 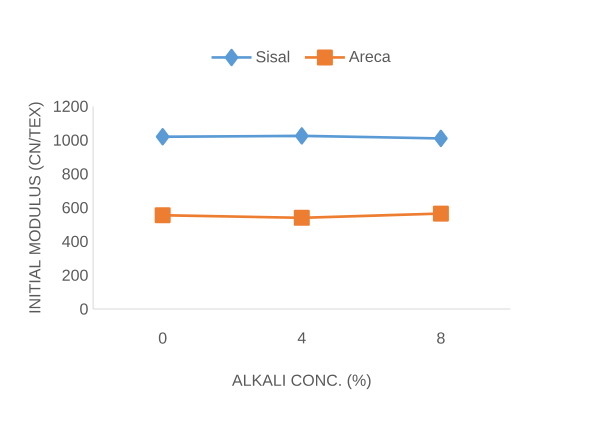 What do you see at coordinates (75, 208) in the screenshot?
I see `y-tick-label: 600` at bounding box center [75, 208].